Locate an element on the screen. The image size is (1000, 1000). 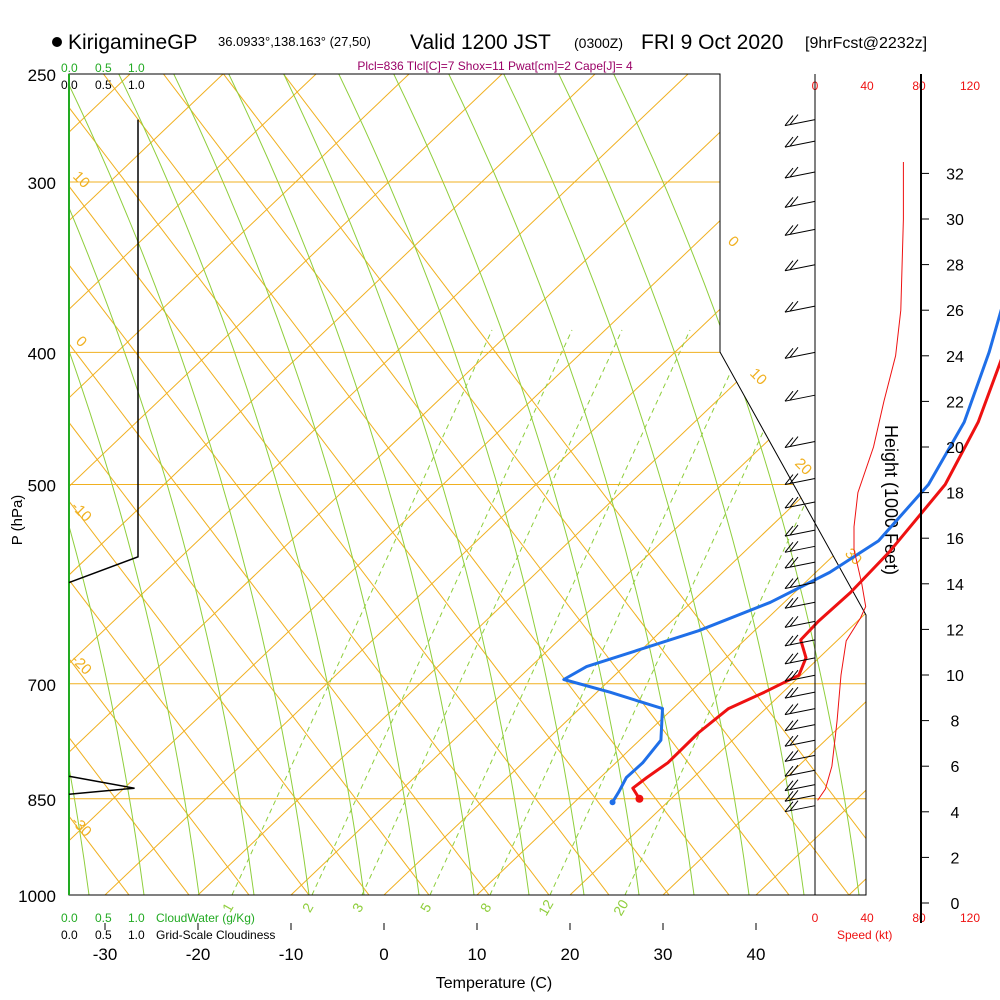
cloudiness-top-05: 0.5 is located at coordinates (103, 85).